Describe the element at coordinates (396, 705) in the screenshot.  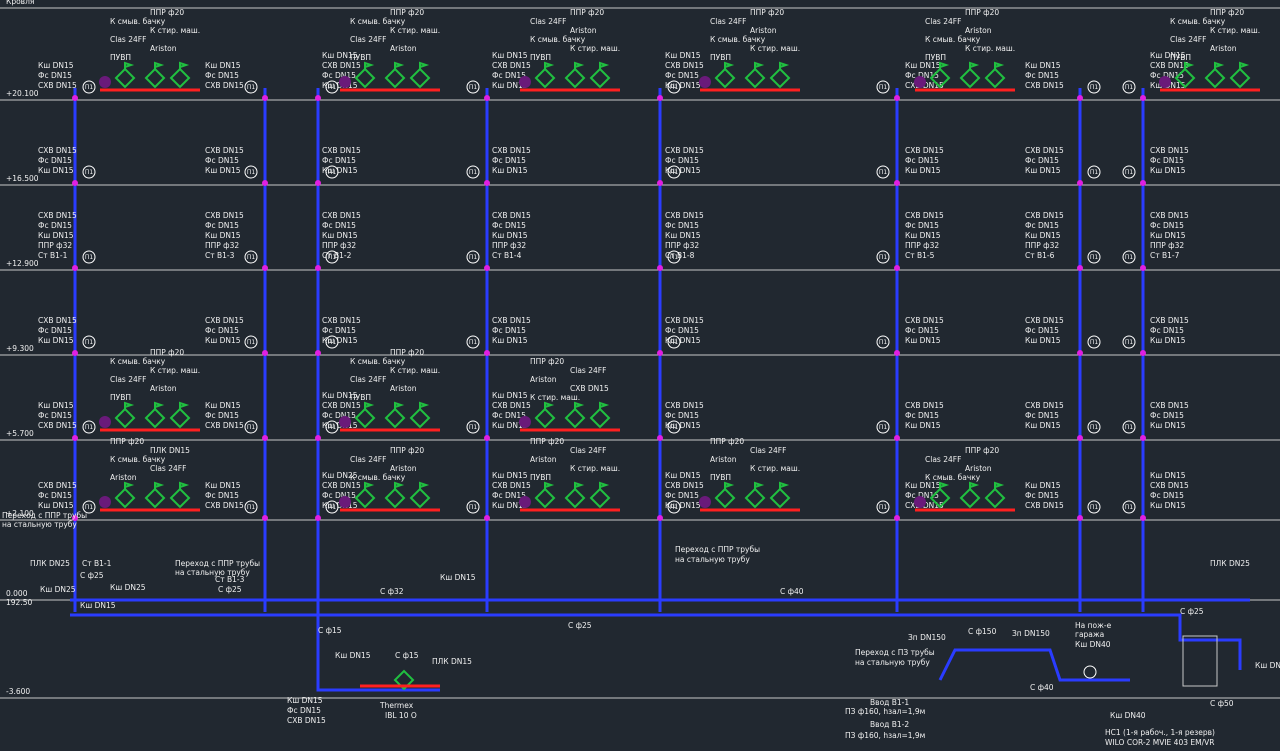
I see `basement-label: Thermex` at that location.